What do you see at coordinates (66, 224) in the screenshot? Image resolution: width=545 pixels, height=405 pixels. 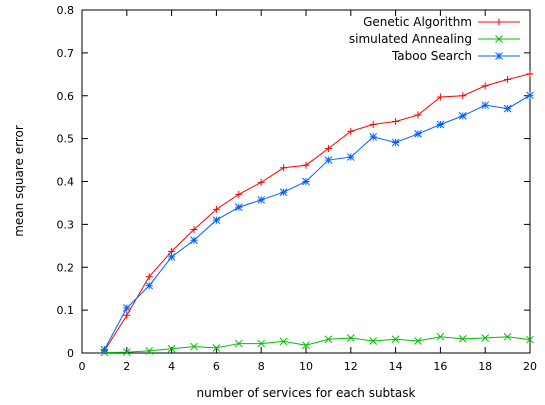 I see `y-tick-label: 0.3` at bounding box center [66, 224].